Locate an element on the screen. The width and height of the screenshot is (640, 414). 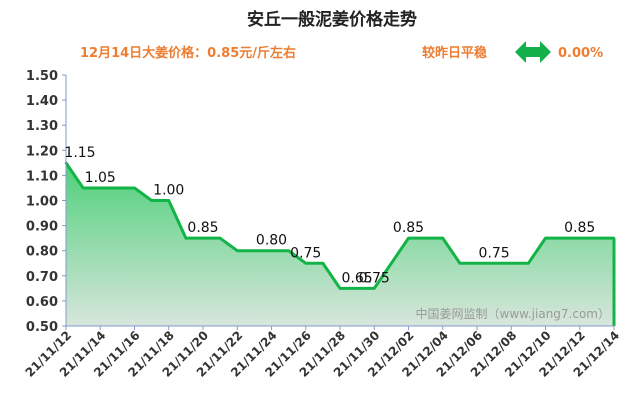
y-tick-label: 1.20 is located at coordinates (42, 151).